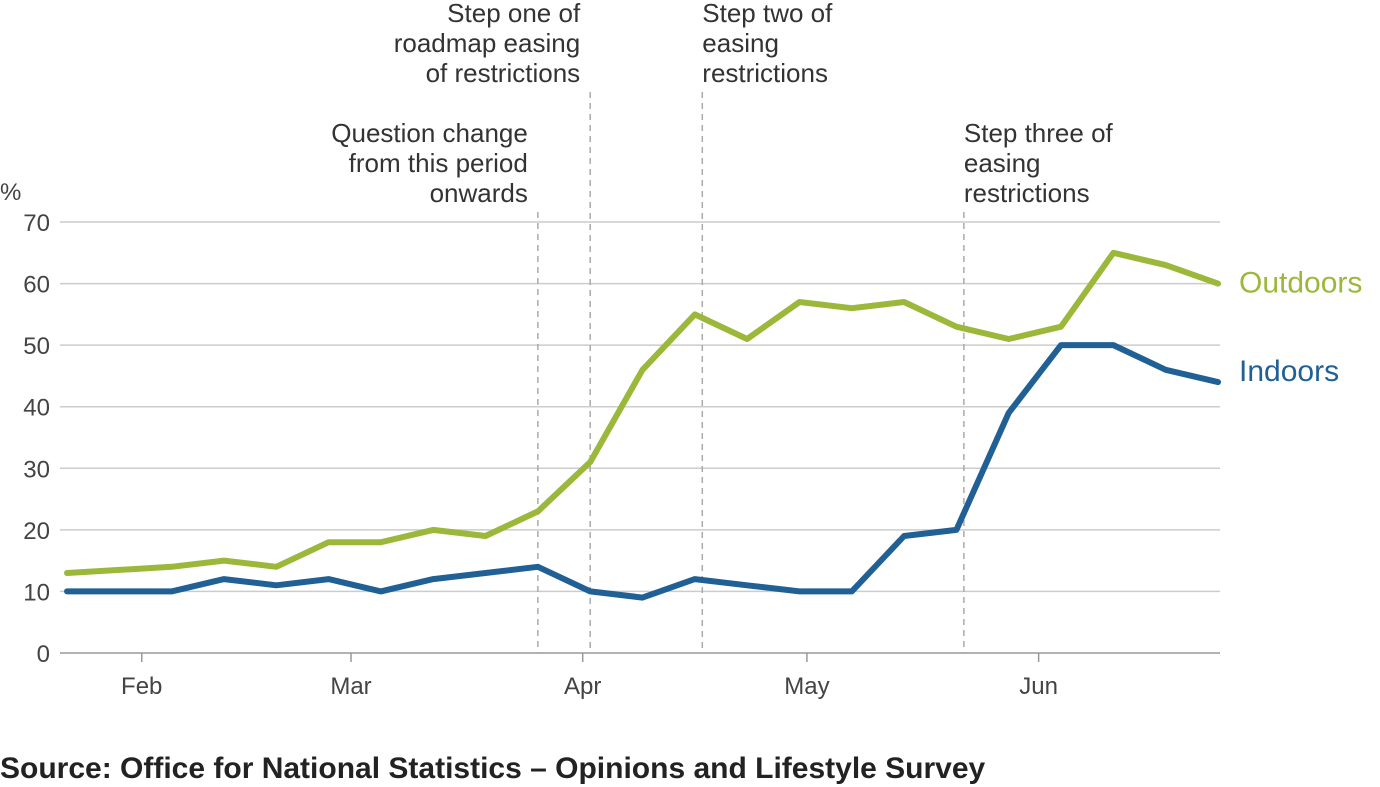  What do you see at coordinates (36, 285) in the screenshot?
I see `y-tick-label: 60` at bounding box center [36, 285].